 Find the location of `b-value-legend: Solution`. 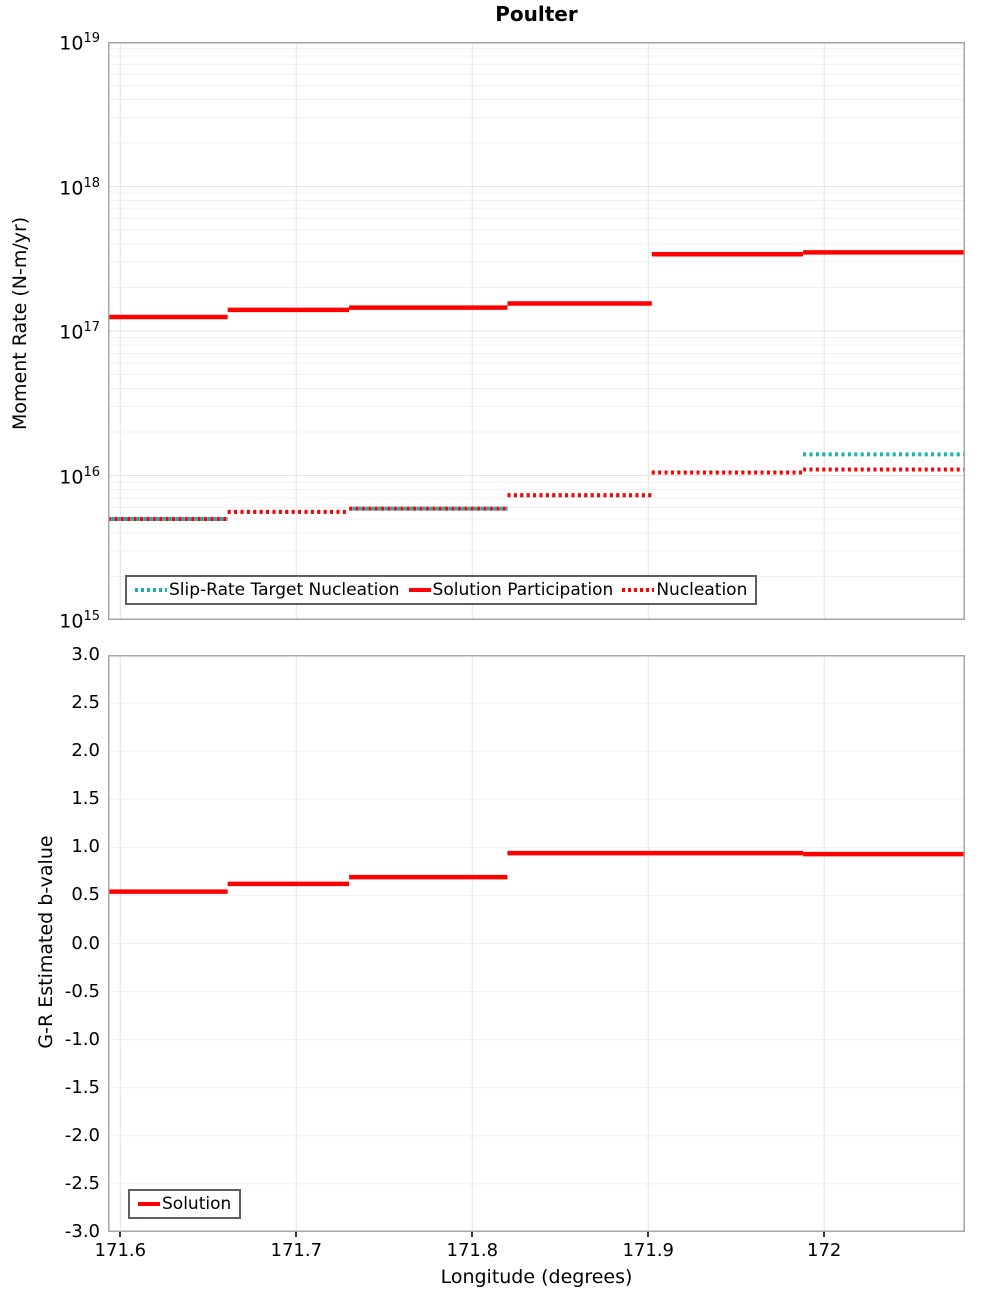

b-value-legend: Solution is located at coordinates (185, 1204).